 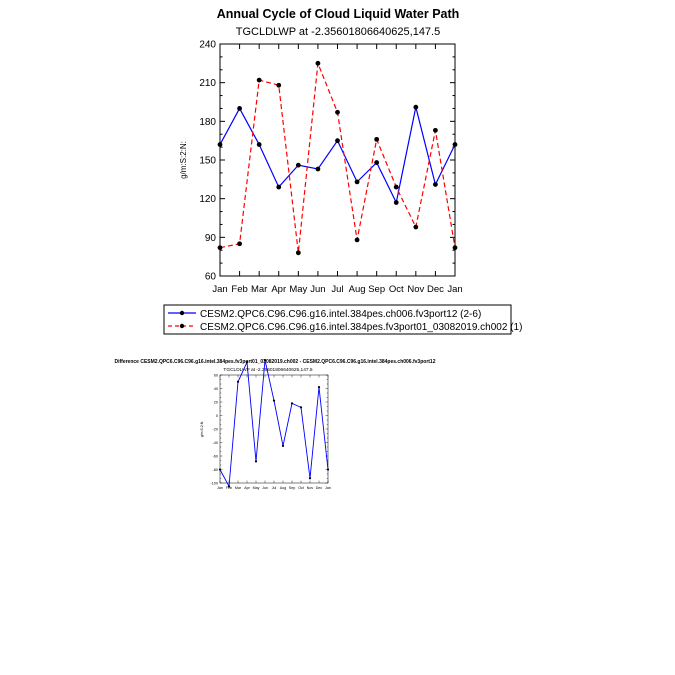 What do you see at coordinates (396, 289) in the screenshot?
I see `main-x-tick-label: Oct` at bounding box center [396, 289].